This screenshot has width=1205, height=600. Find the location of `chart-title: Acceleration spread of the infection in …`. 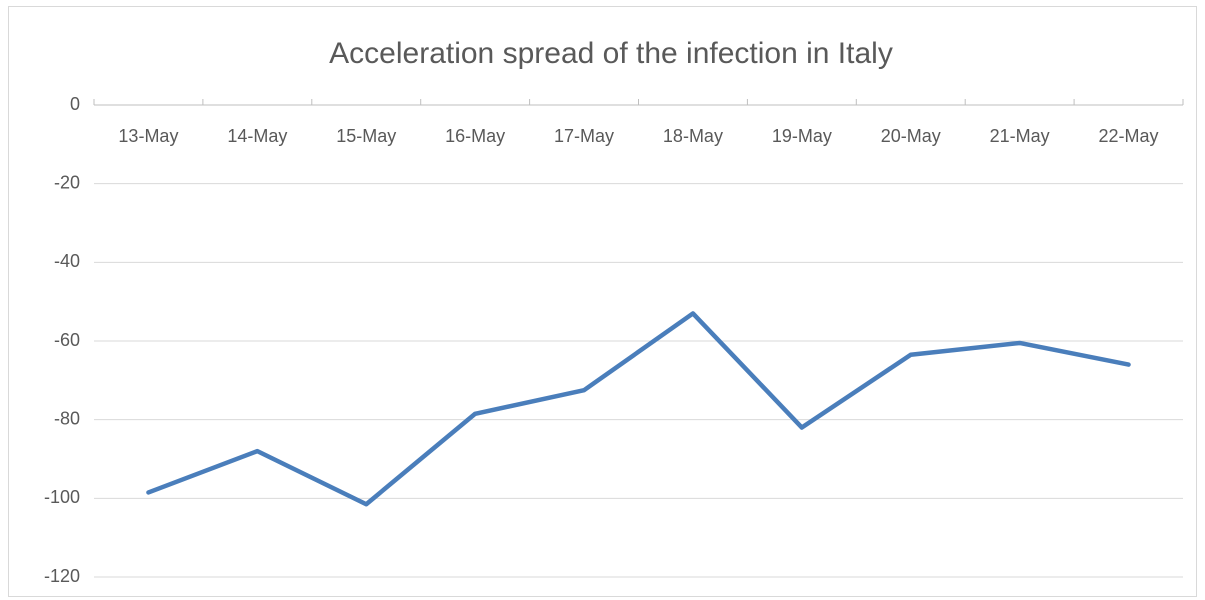

chart-title: Acceleration spread of the infection in … is located at coordinates (611, 53).